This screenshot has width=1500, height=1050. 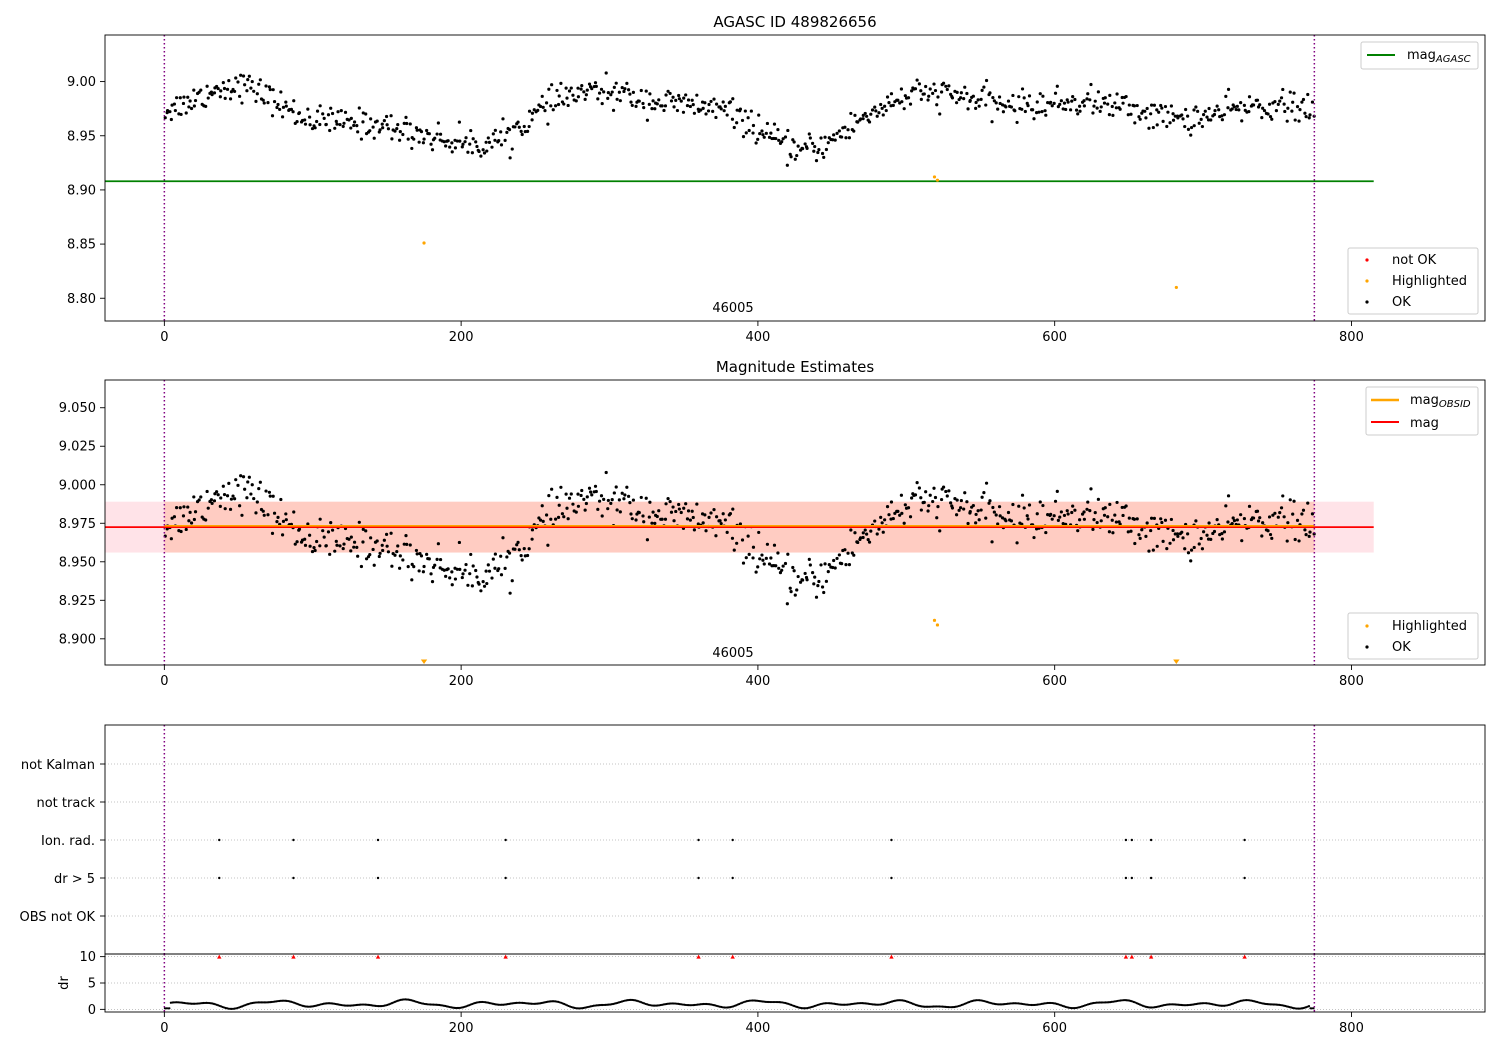 What do you see at coordinates (1351, 681) in the screenshot?
I see `p2-xtick-label: 800` at bounding box center [1351, 681].